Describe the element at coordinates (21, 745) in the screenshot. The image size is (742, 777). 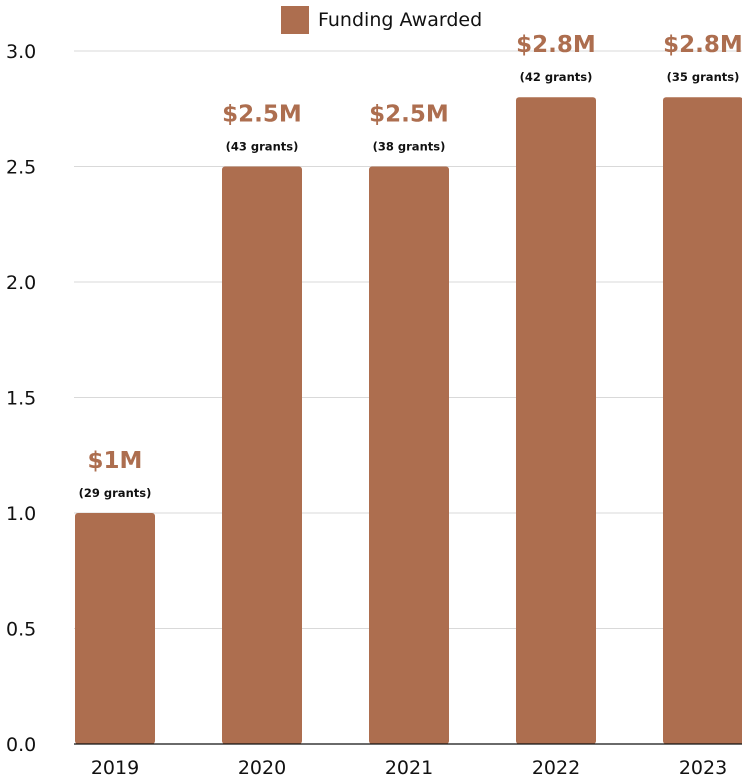
I see `y-tick-label: 0.0` at that location.